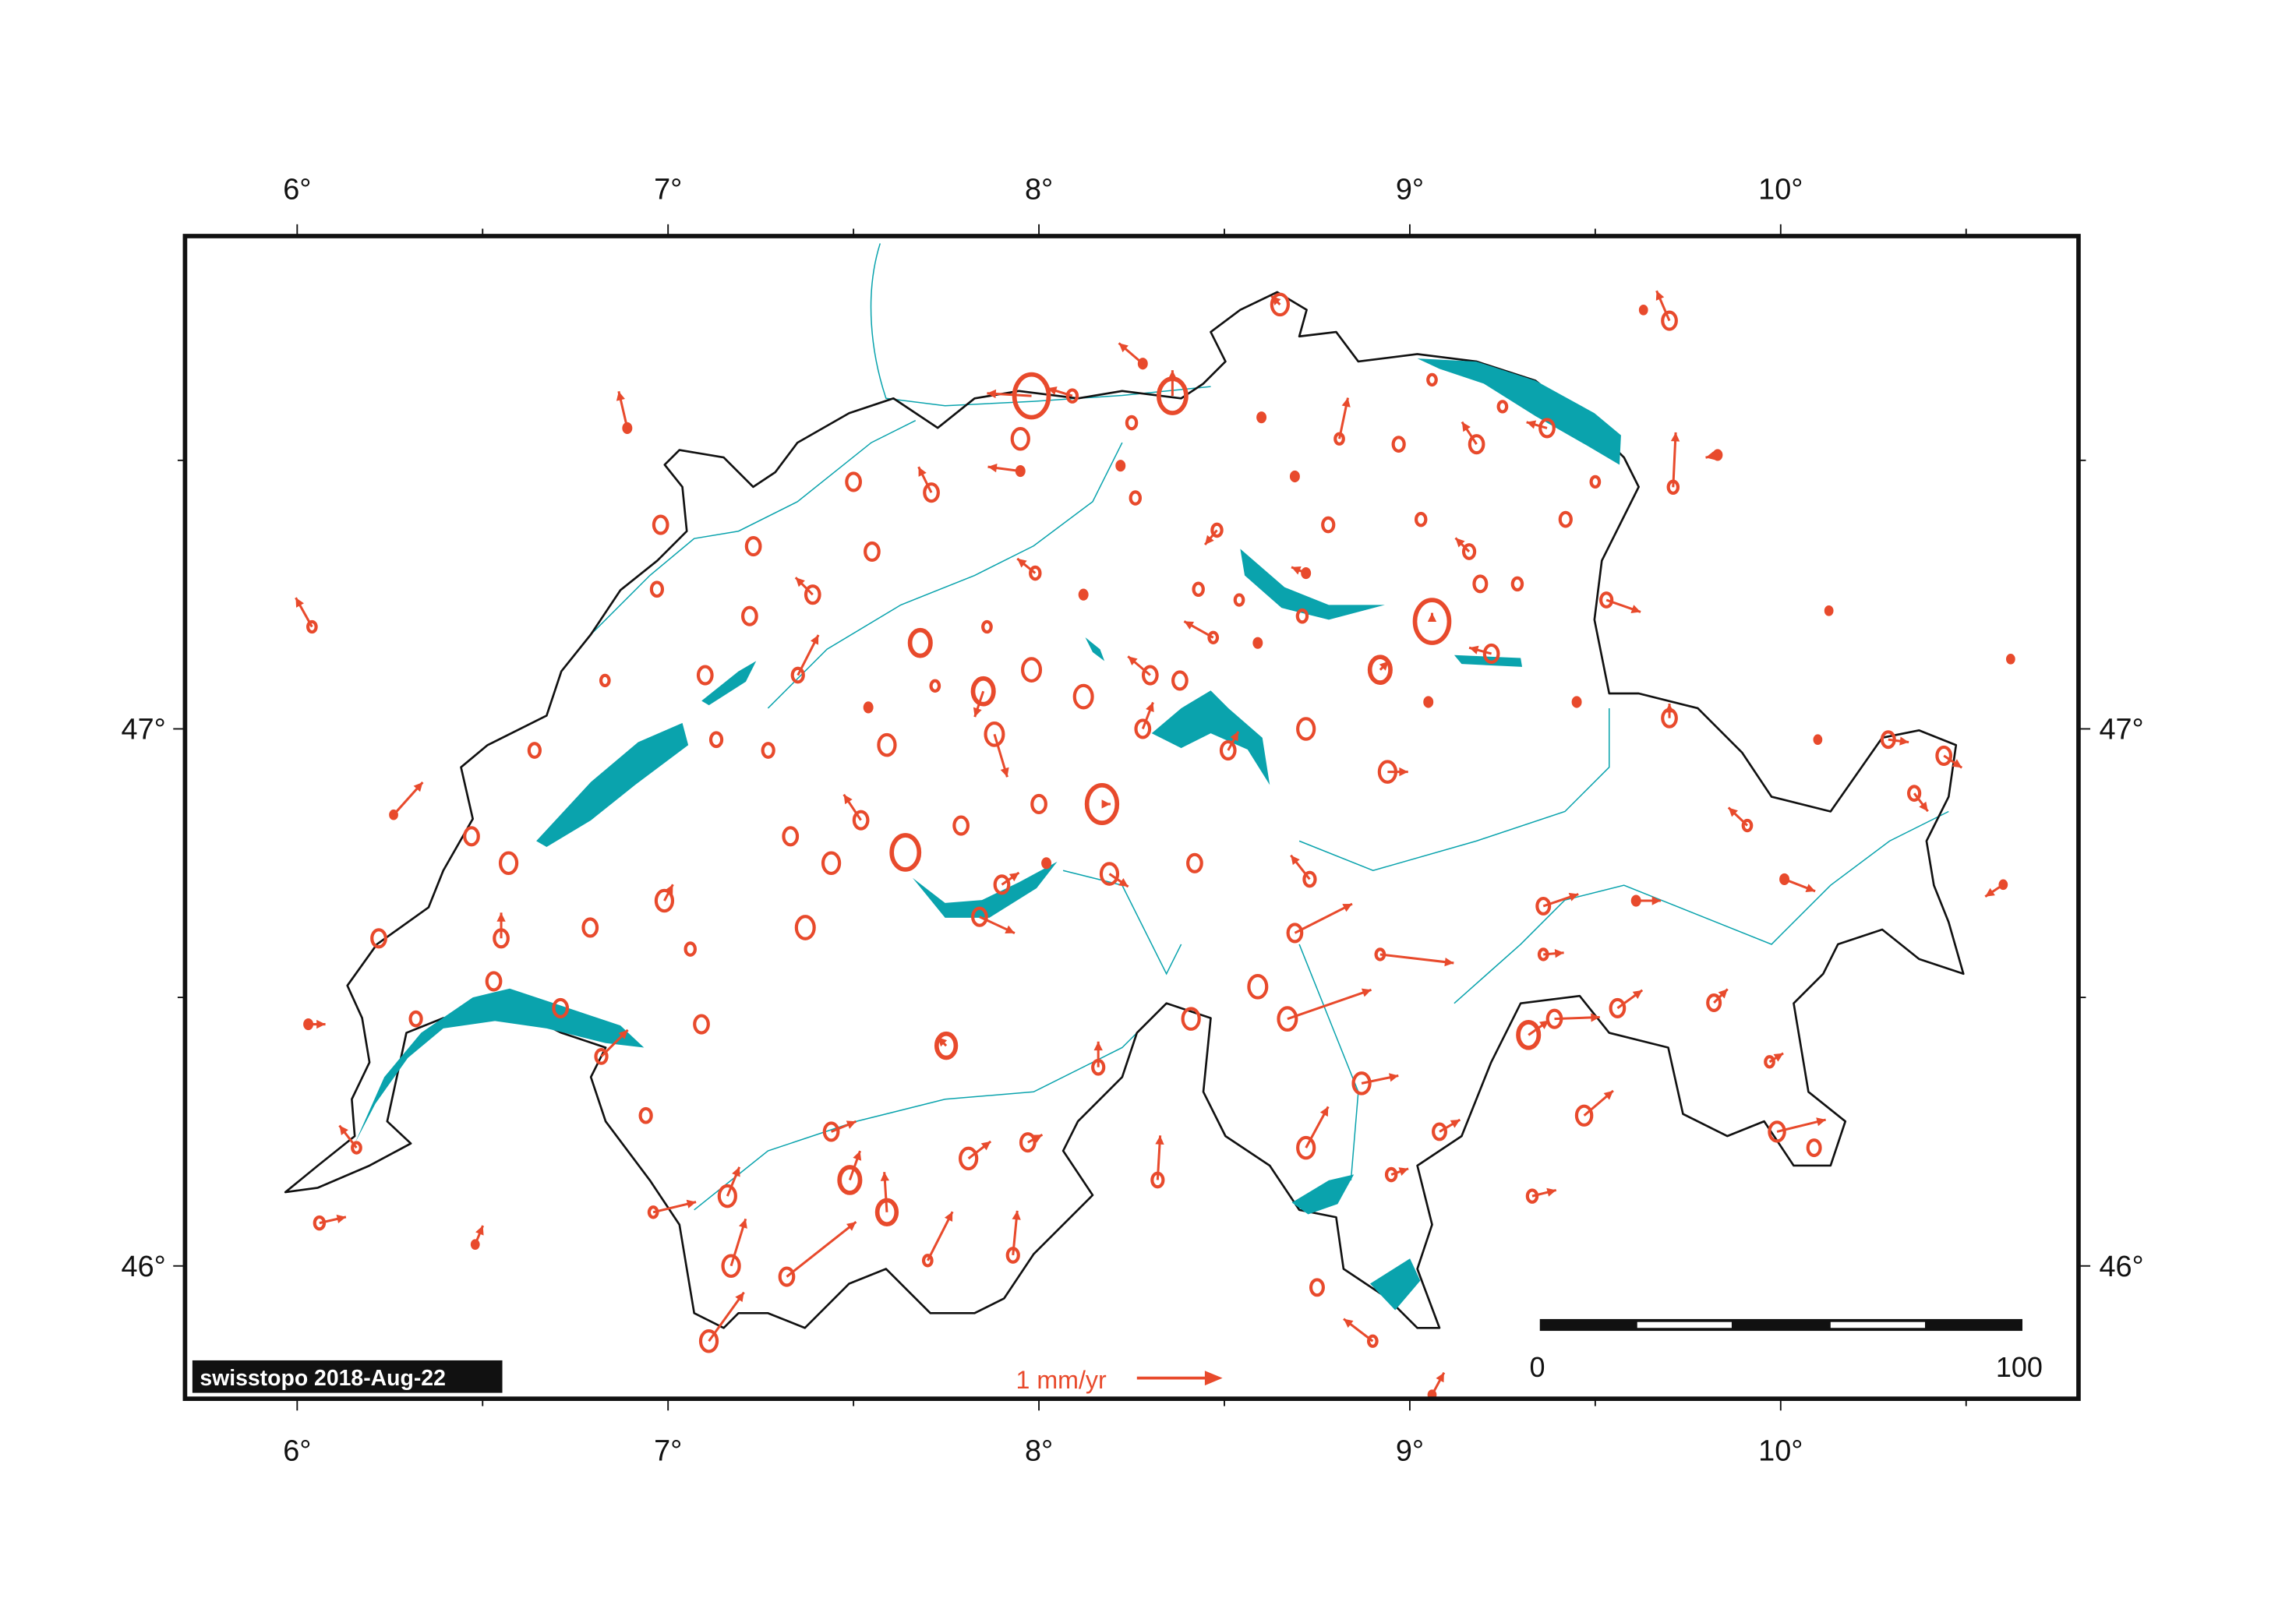 The height and width of the screenshot is (1623, 2296). I want to click on lake-constance, so click(1519, 411).